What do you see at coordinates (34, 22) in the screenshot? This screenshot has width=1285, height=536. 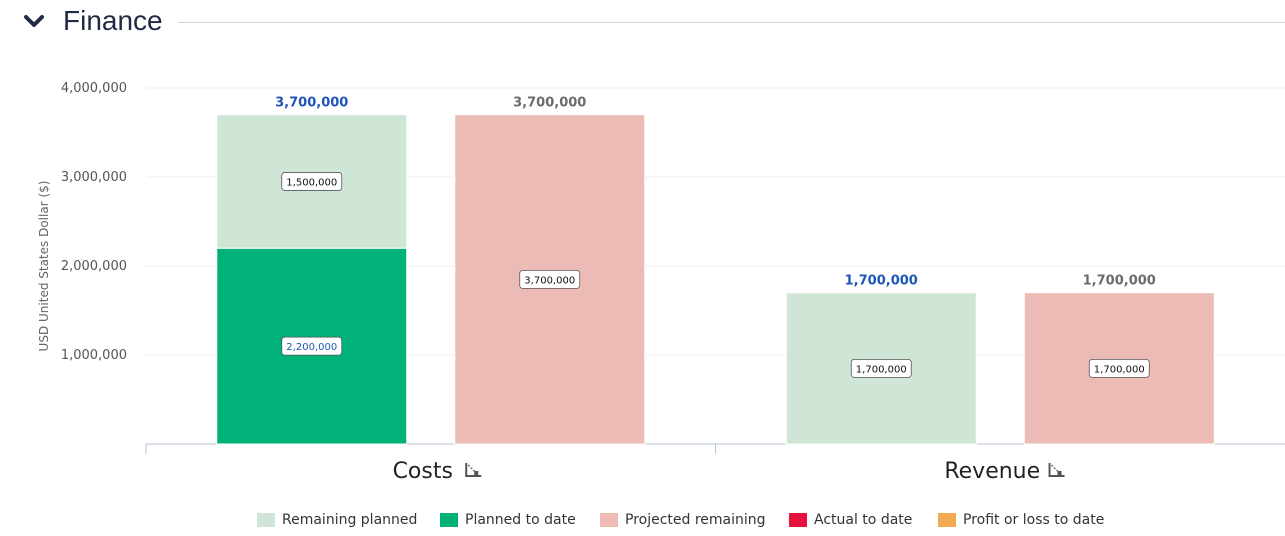 I see `chevron-down-icon` at bounding box center [34, 22].